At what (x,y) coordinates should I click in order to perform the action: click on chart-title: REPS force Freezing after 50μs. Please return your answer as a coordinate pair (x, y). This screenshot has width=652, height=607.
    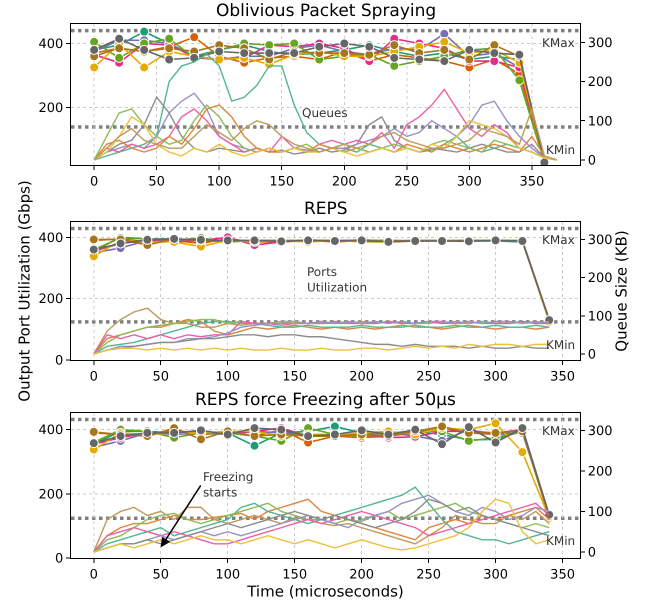
    Looking at the image, I should click on (325, 400).